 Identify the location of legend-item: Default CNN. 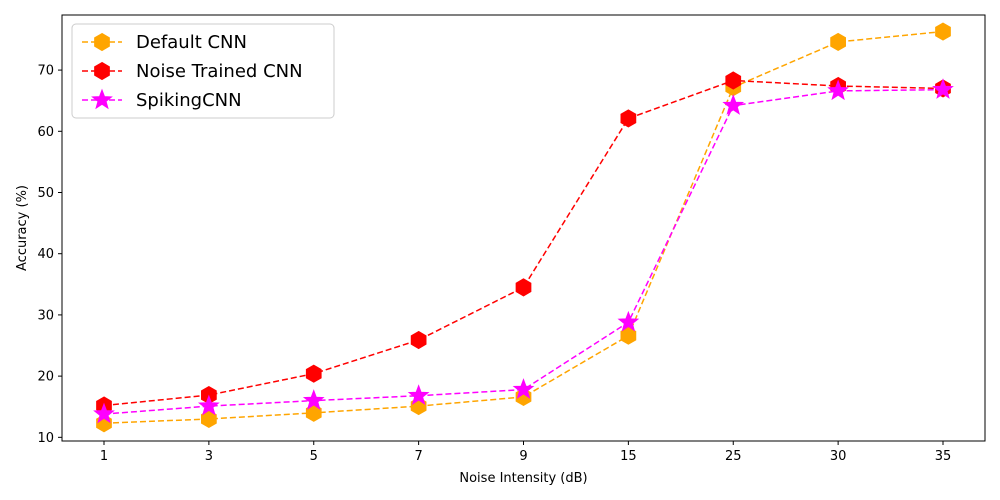
(164, 42).